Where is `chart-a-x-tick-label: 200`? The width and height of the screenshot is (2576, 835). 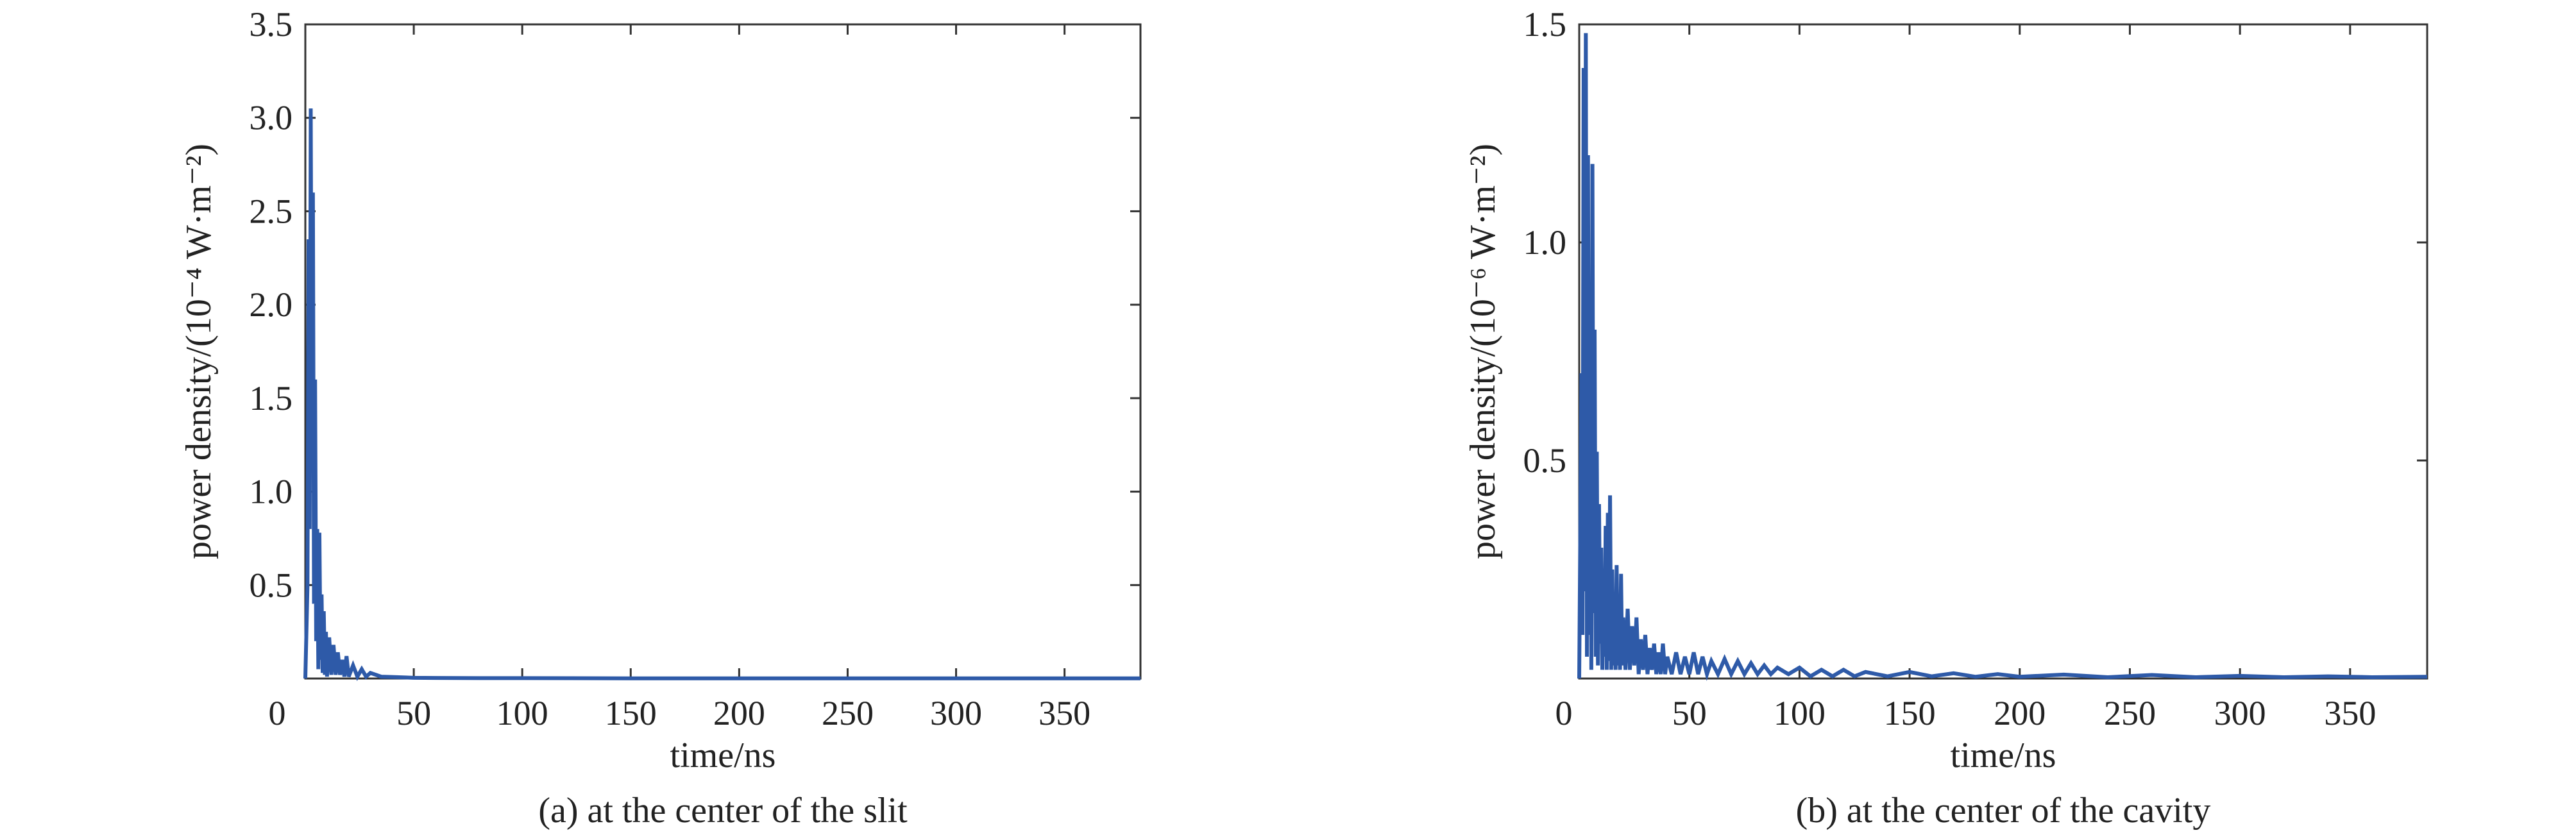 chart-a-x-tick-label: 200 is located at coordinates (739, 713).